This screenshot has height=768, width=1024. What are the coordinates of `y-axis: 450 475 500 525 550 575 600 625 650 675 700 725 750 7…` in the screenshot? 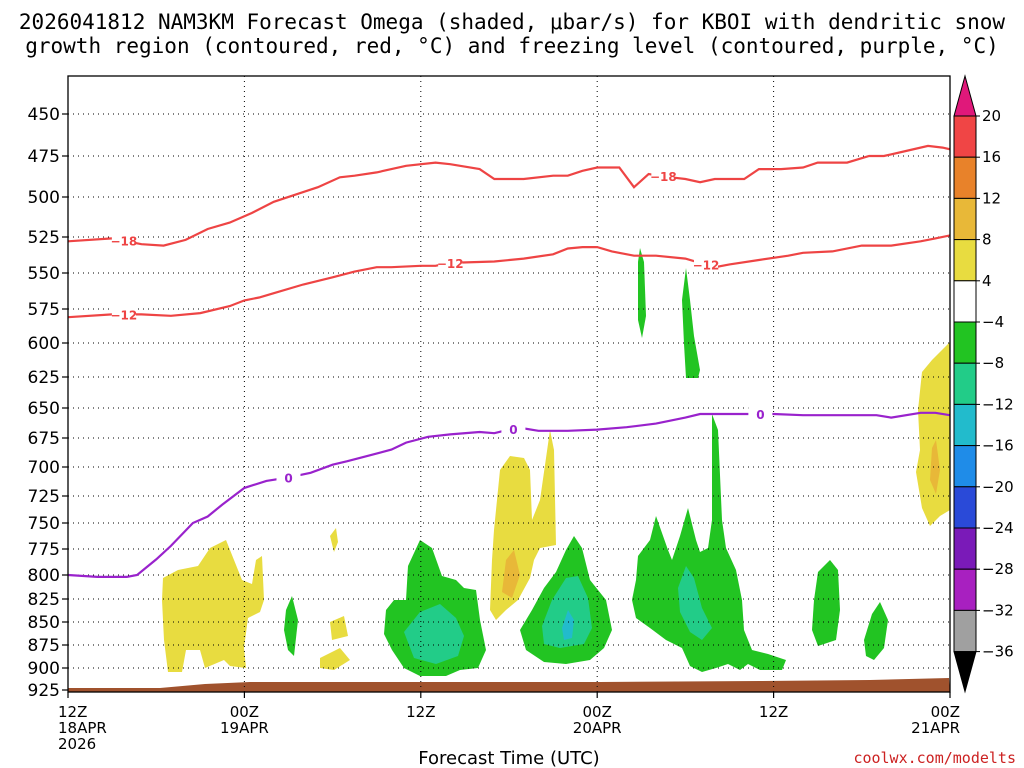 It's located at (48, 403).